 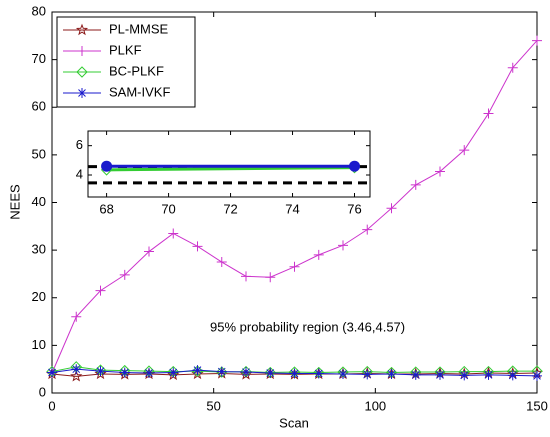 What do you see at coordinates (294, 422) in the screenshot?
I see `x-axis-label: Scan` at bounding box center [294, 422].